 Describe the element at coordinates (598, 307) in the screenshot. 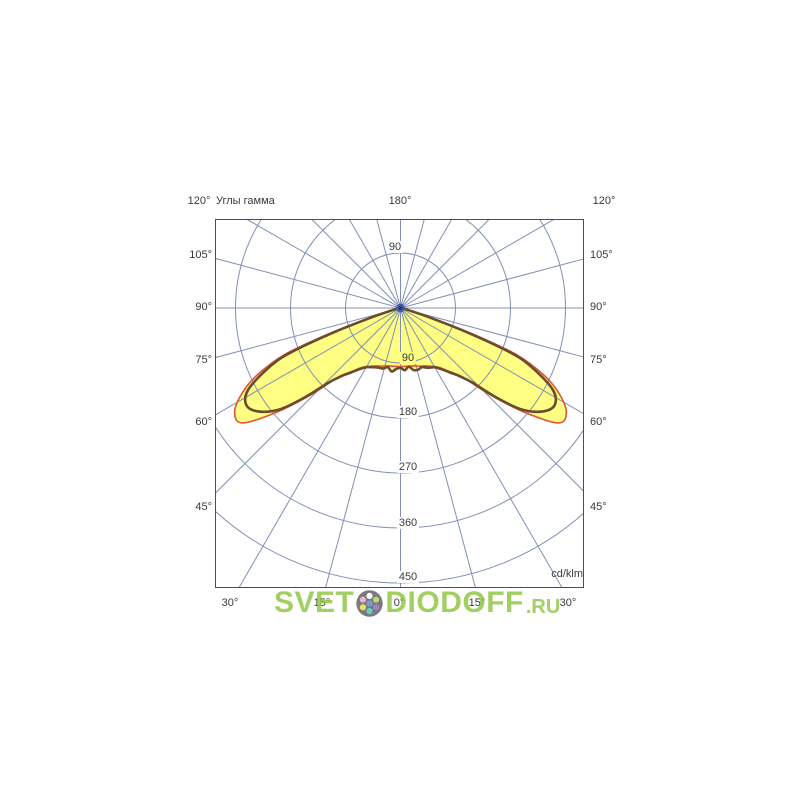

I see `right-angle-label-90: 90°` at that location.